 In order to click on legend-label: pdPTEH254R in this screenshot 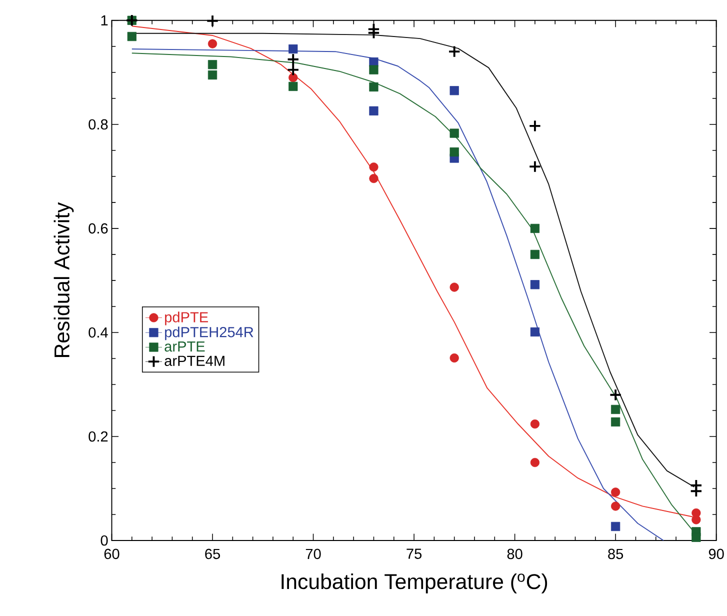, I will do `click(209, 333)`.